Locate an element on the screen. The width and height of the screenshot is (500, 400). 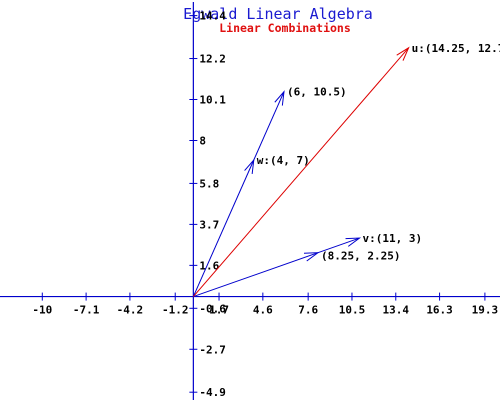
x-tick-label: -1.2 is located at coordinates (175, 310).